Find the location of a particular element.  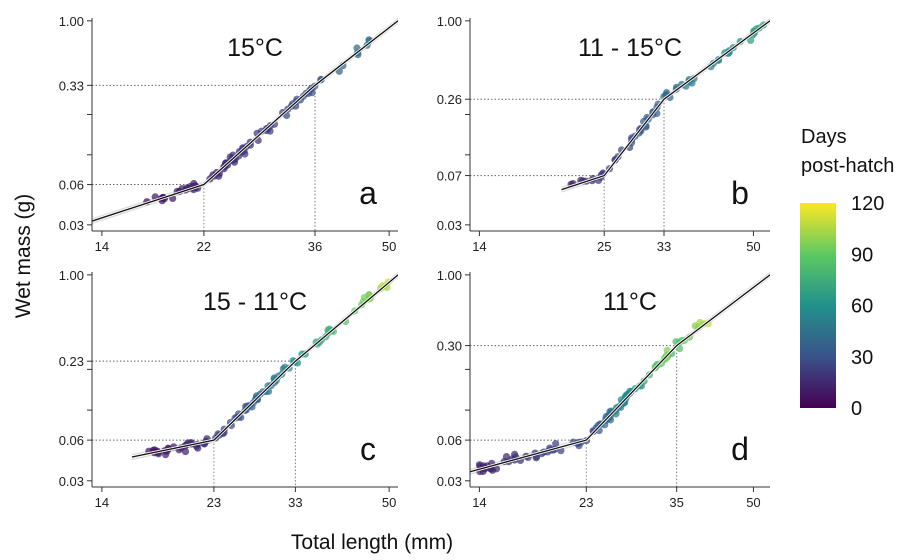

y-tick-label: 0.33 is located at coordinates (71, 85).